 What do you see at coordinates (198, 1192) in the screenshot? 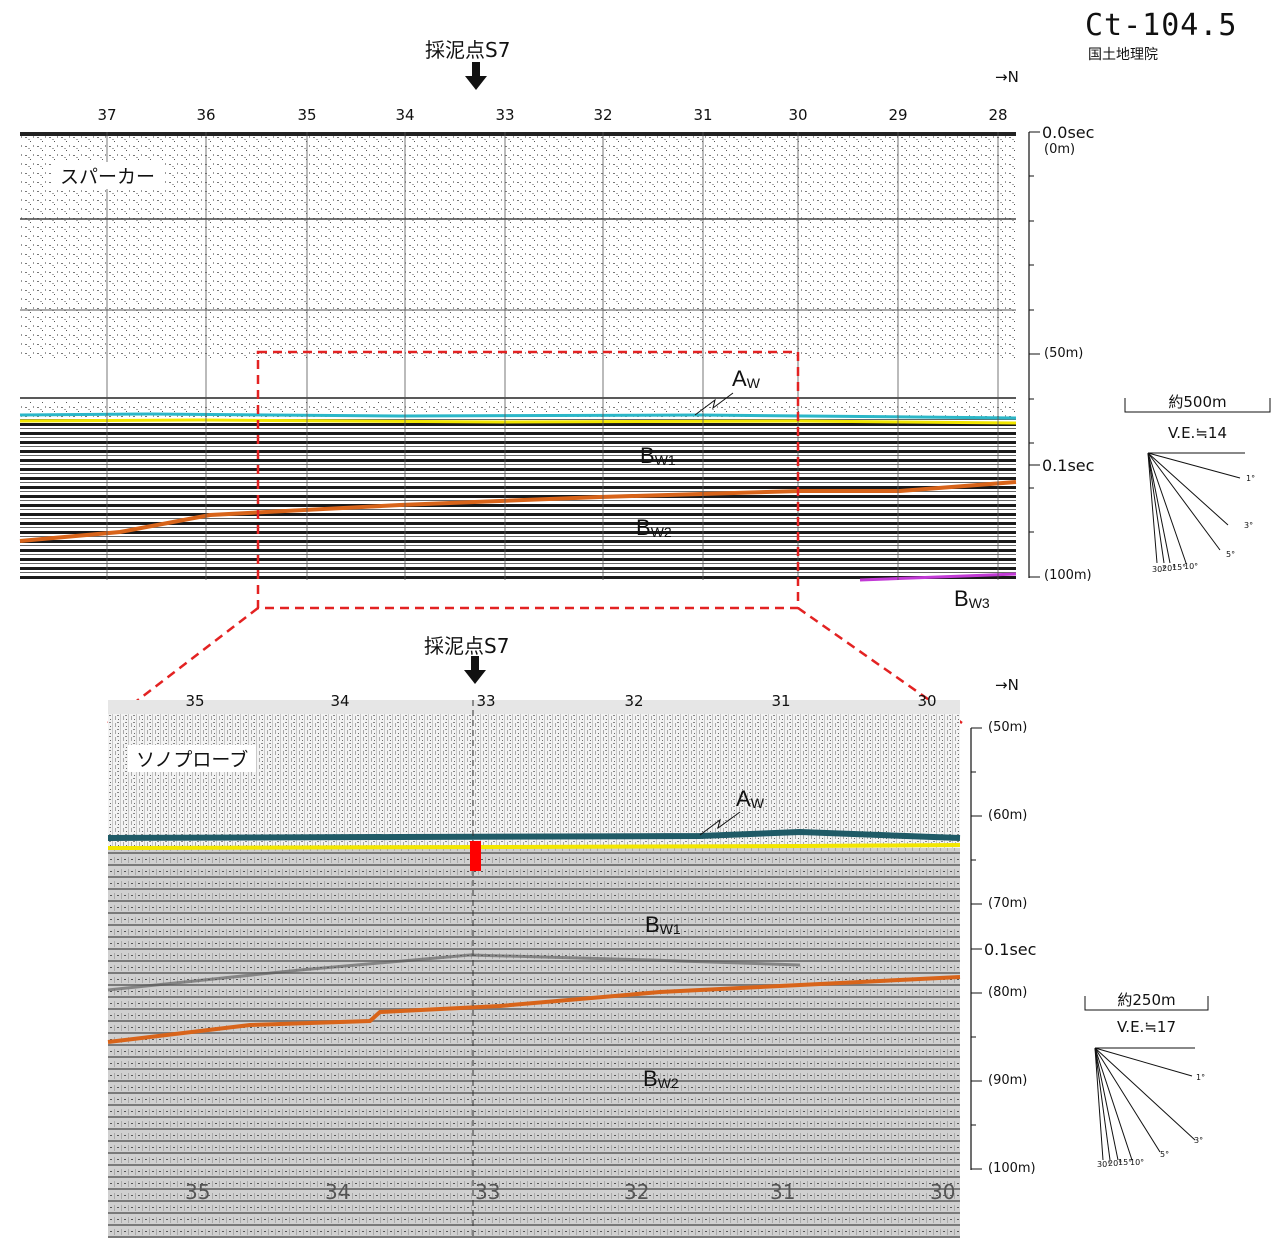
I see `bottom-fix-number: 35` at bounding box center [198, 1192].